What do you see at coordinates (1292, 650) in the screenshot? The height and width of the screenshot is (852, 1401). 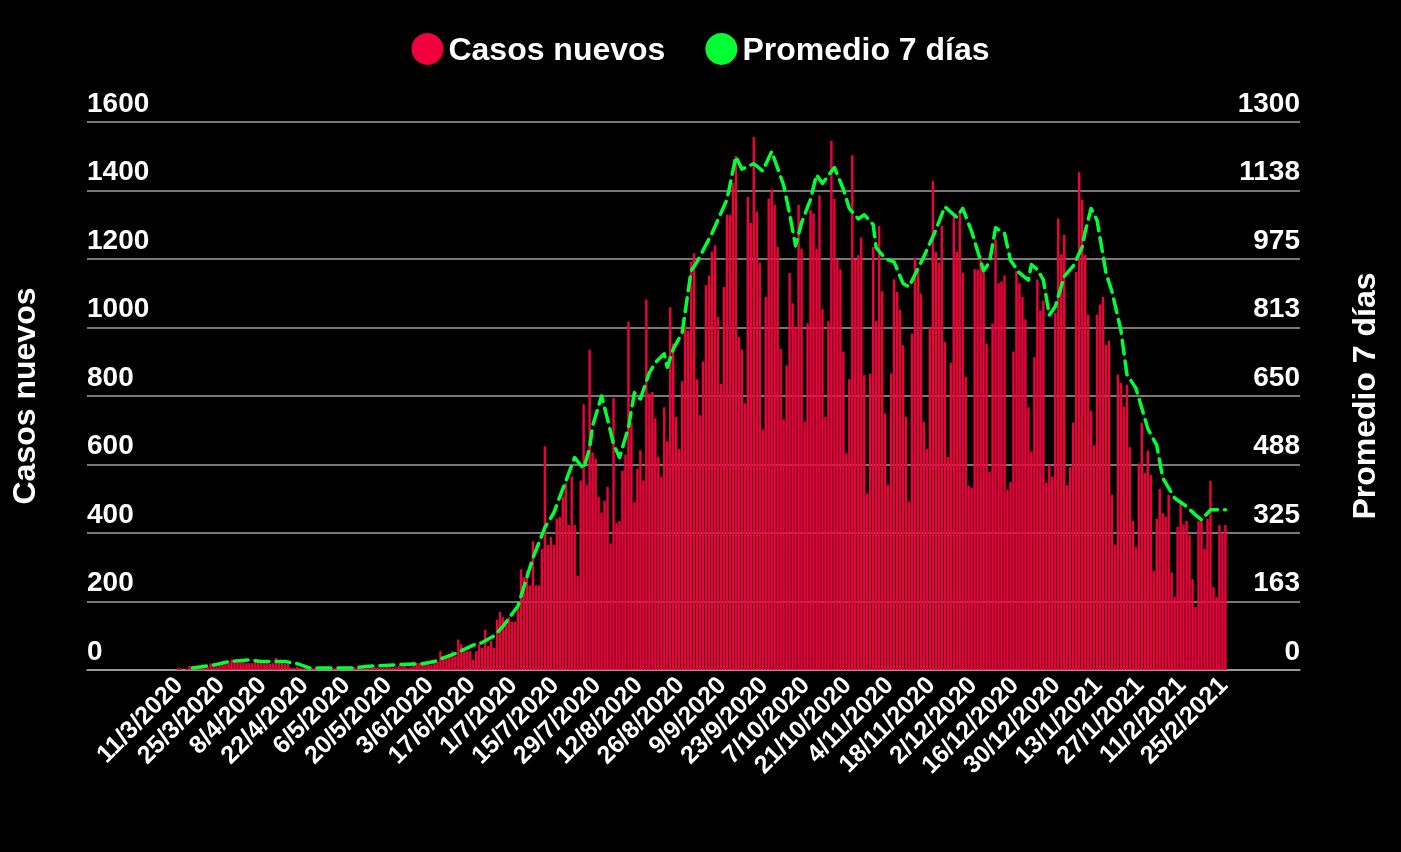 I see `y2-tick-label: 0` at bounding box center [1292, 650].